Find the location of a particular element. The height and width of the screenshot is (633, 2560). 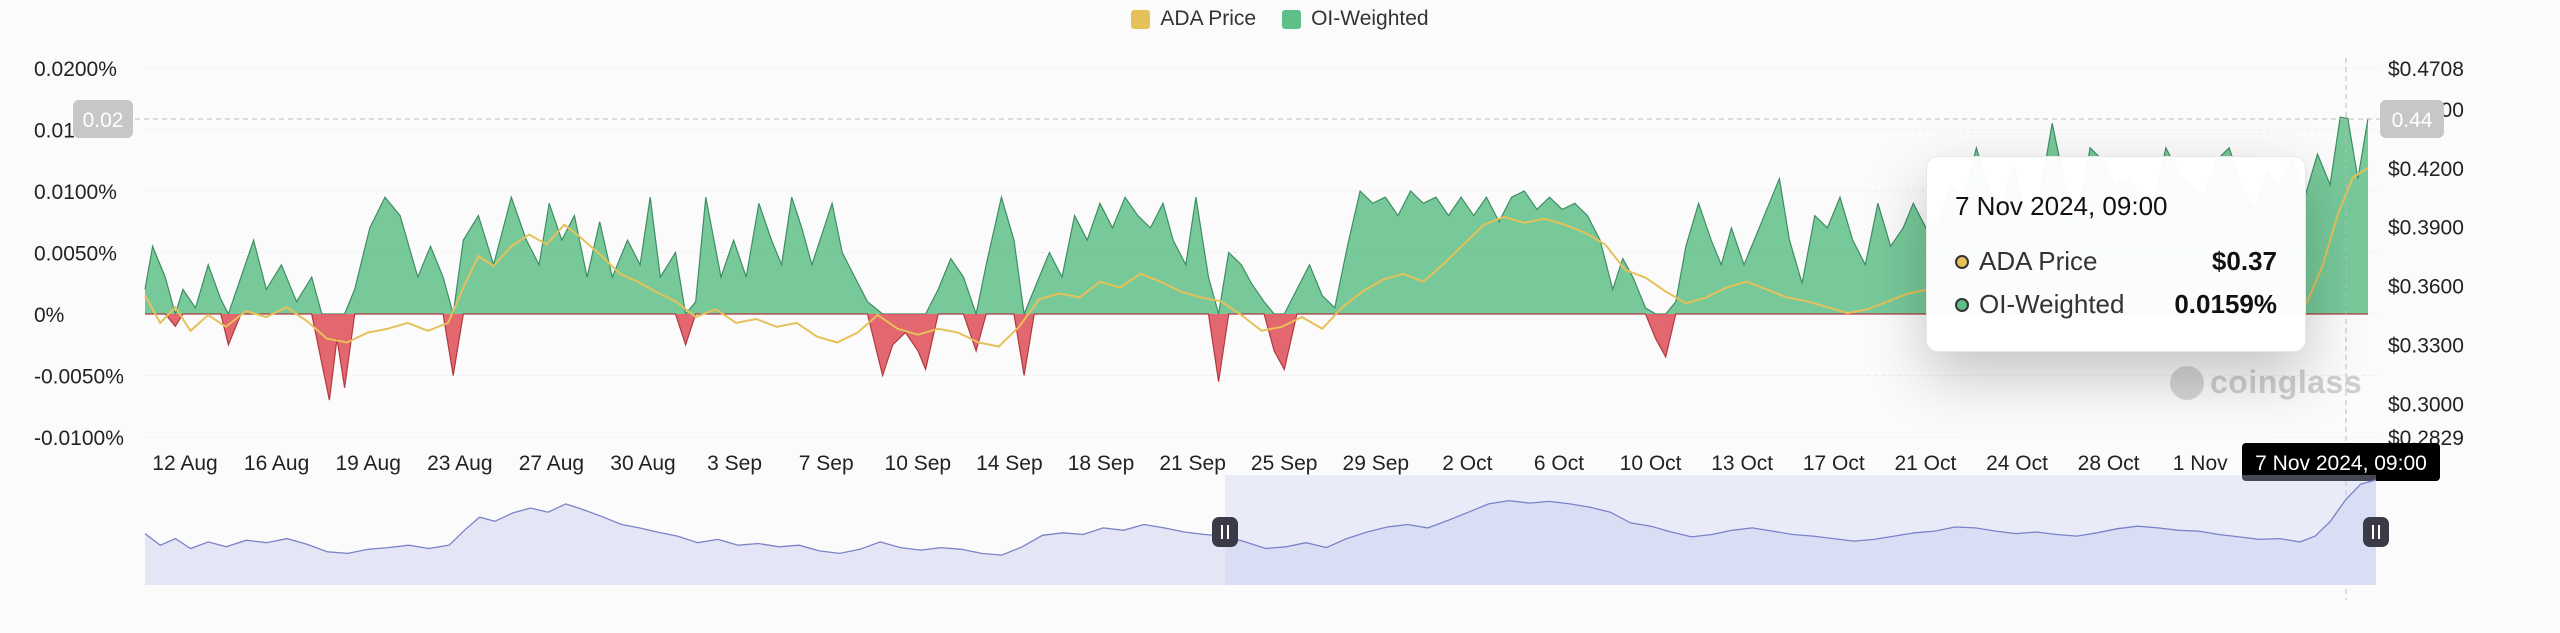

x-axis-tick-label: 1 Nov is located at coordinates (2200, 463).